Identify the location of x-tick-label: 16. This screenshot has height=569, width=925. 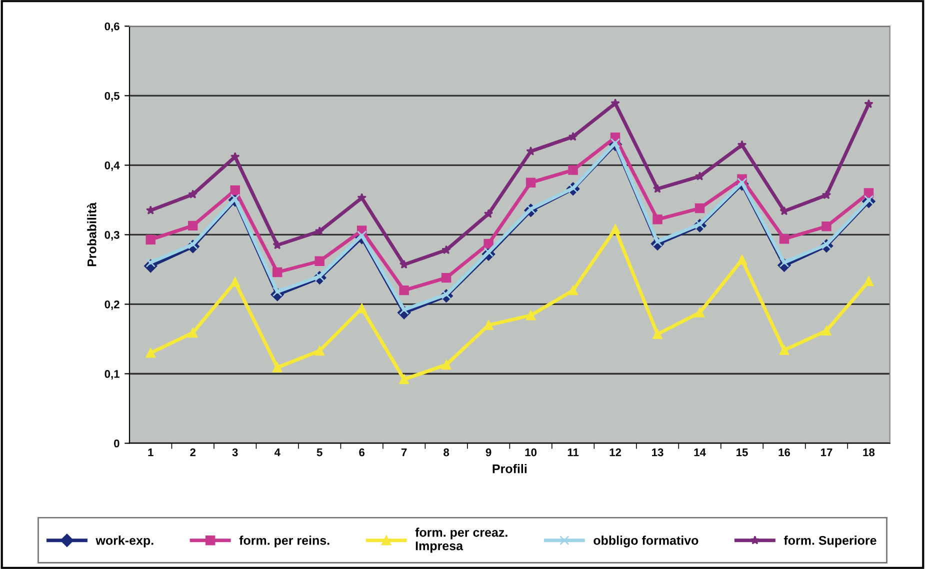
(784, 452).